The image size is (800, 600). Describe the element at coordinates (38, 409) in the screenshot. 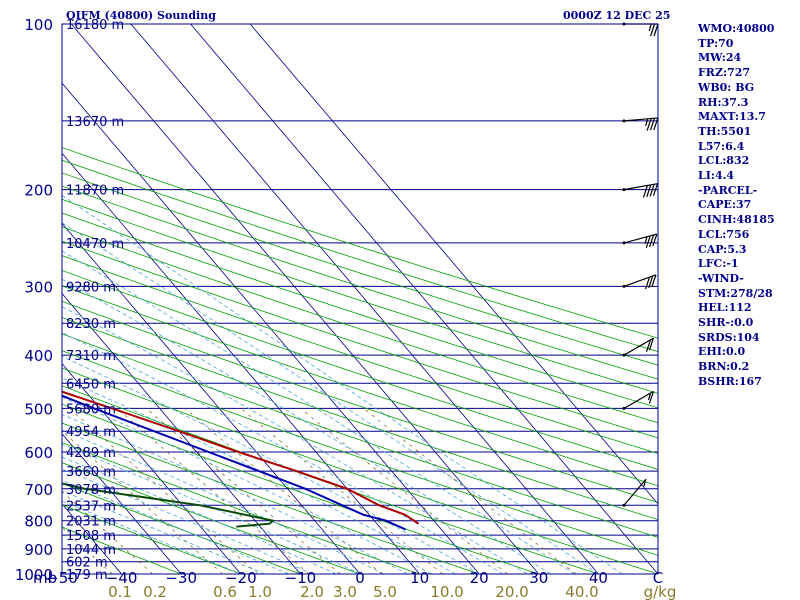

I see `pressure-tick-label: 500` at that location.